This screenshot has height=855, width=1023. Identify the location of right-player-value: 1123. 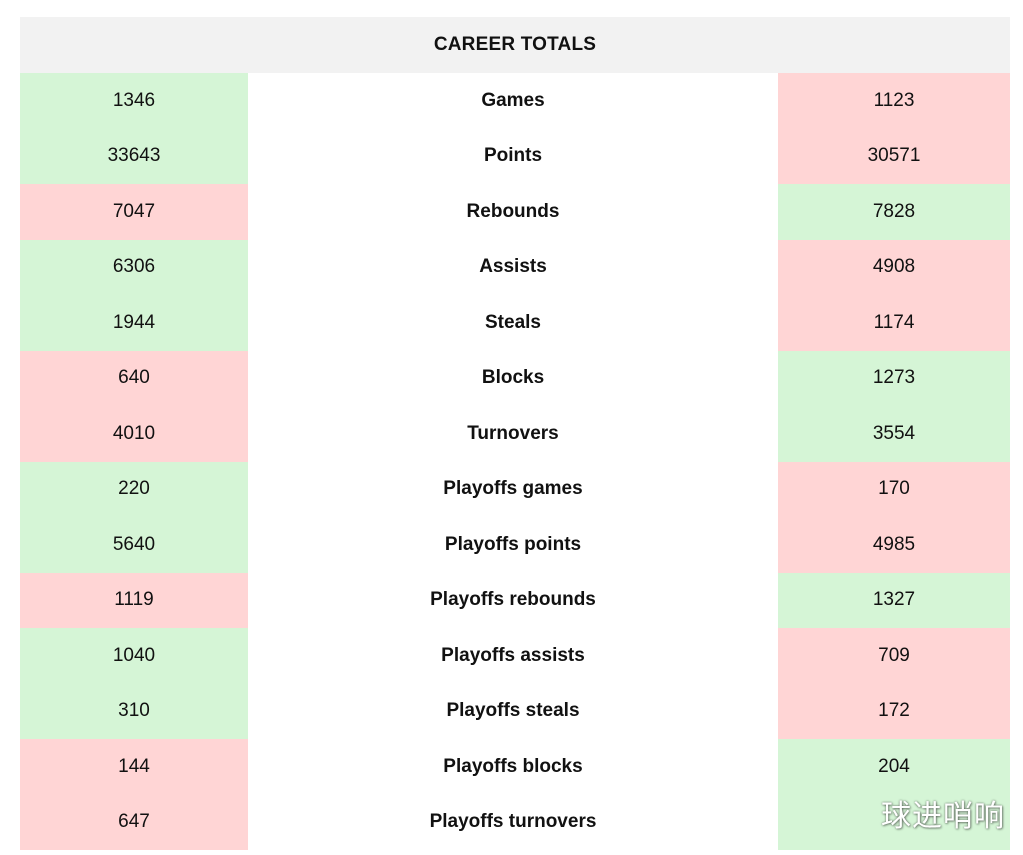
(894, 101).